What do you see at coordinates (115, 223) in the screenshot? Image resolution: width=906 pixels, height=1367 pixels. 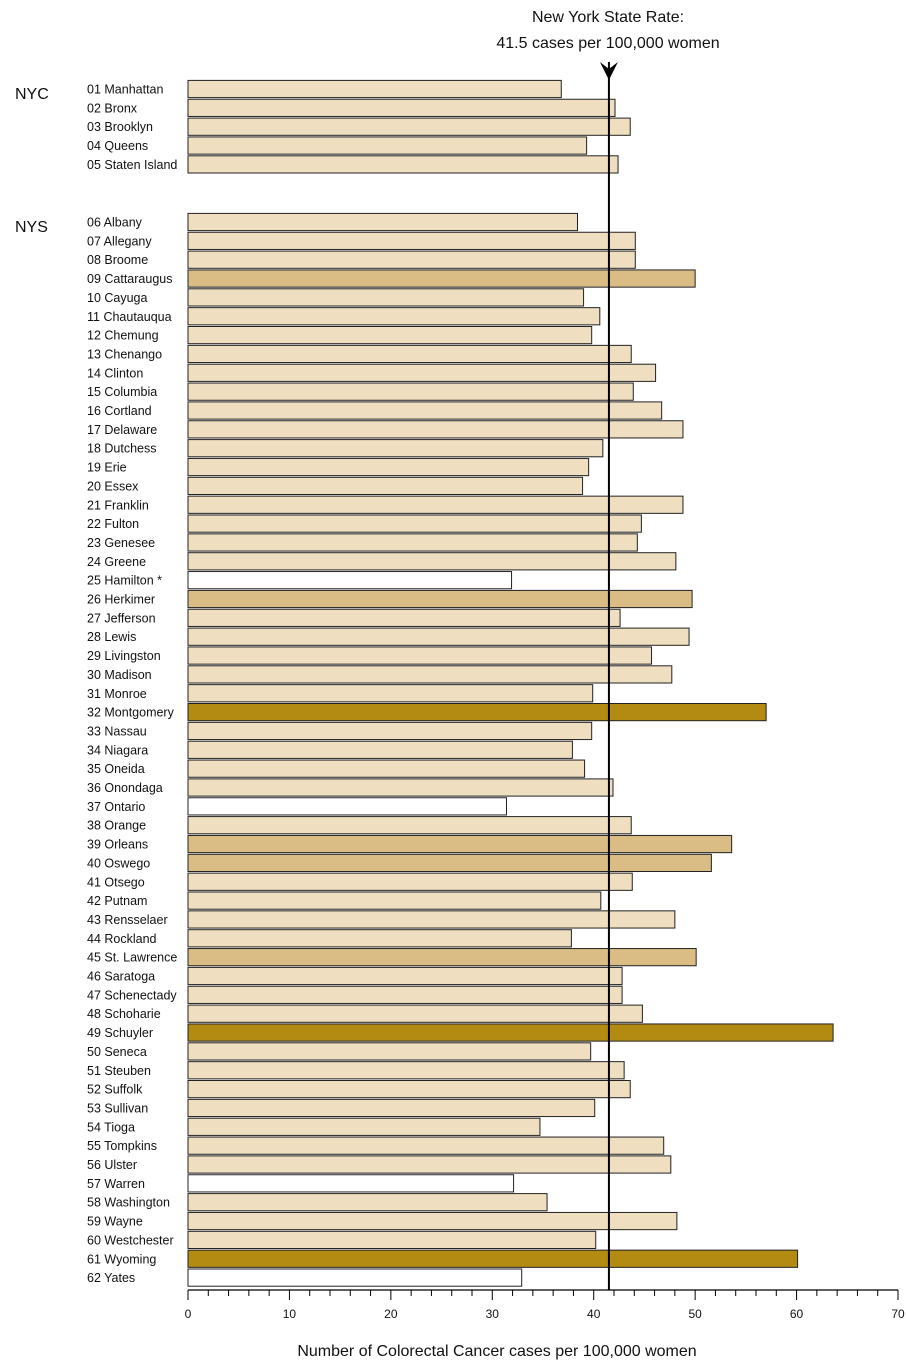 I see `category-label-6: 06 Albany` at bounding box center [115, 223].